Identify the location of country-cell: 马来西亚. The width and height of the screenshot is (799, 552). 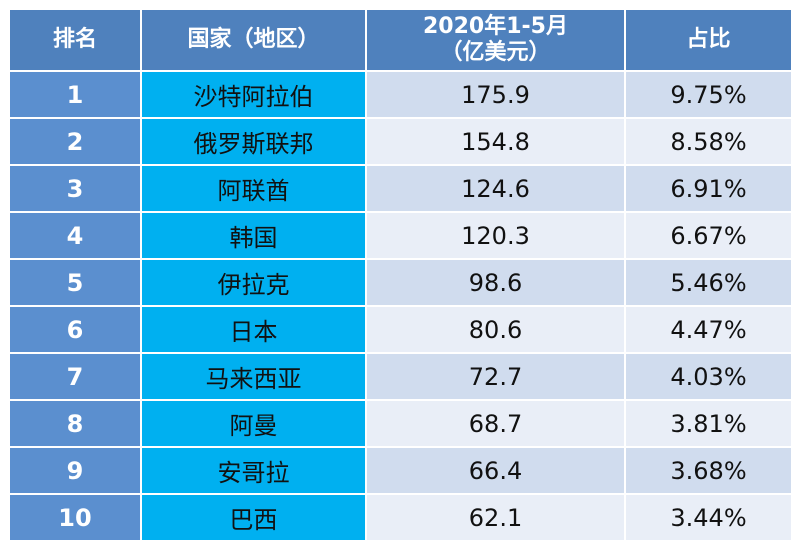
(253, 376).